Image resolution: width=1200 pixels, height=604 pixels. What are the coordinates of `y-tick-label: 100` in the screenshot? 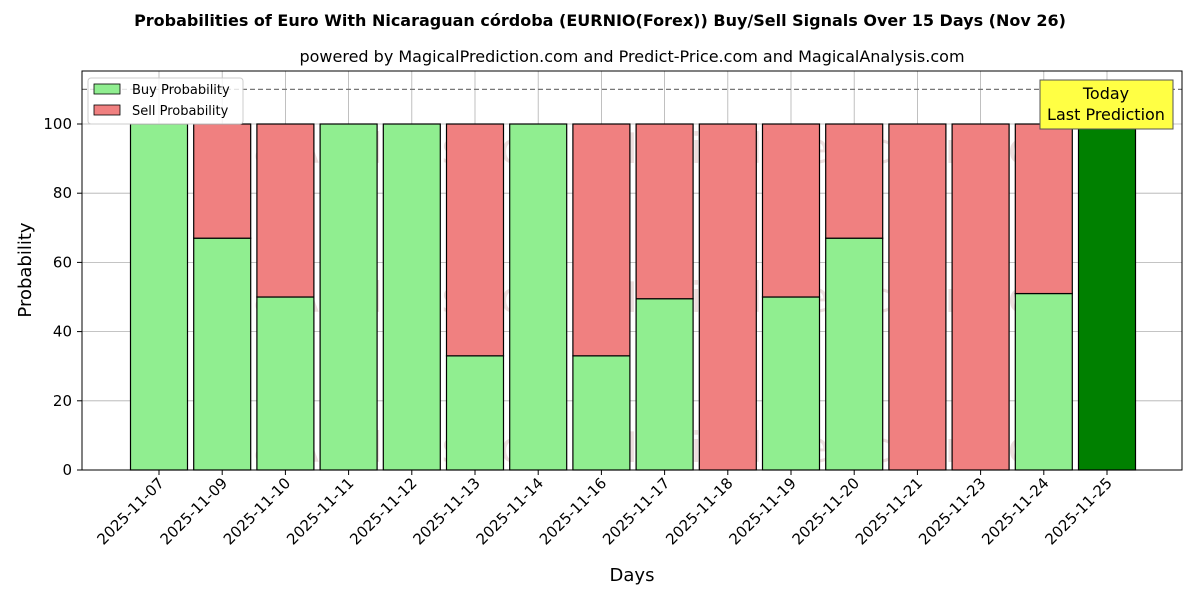 It's located at (57, 124).